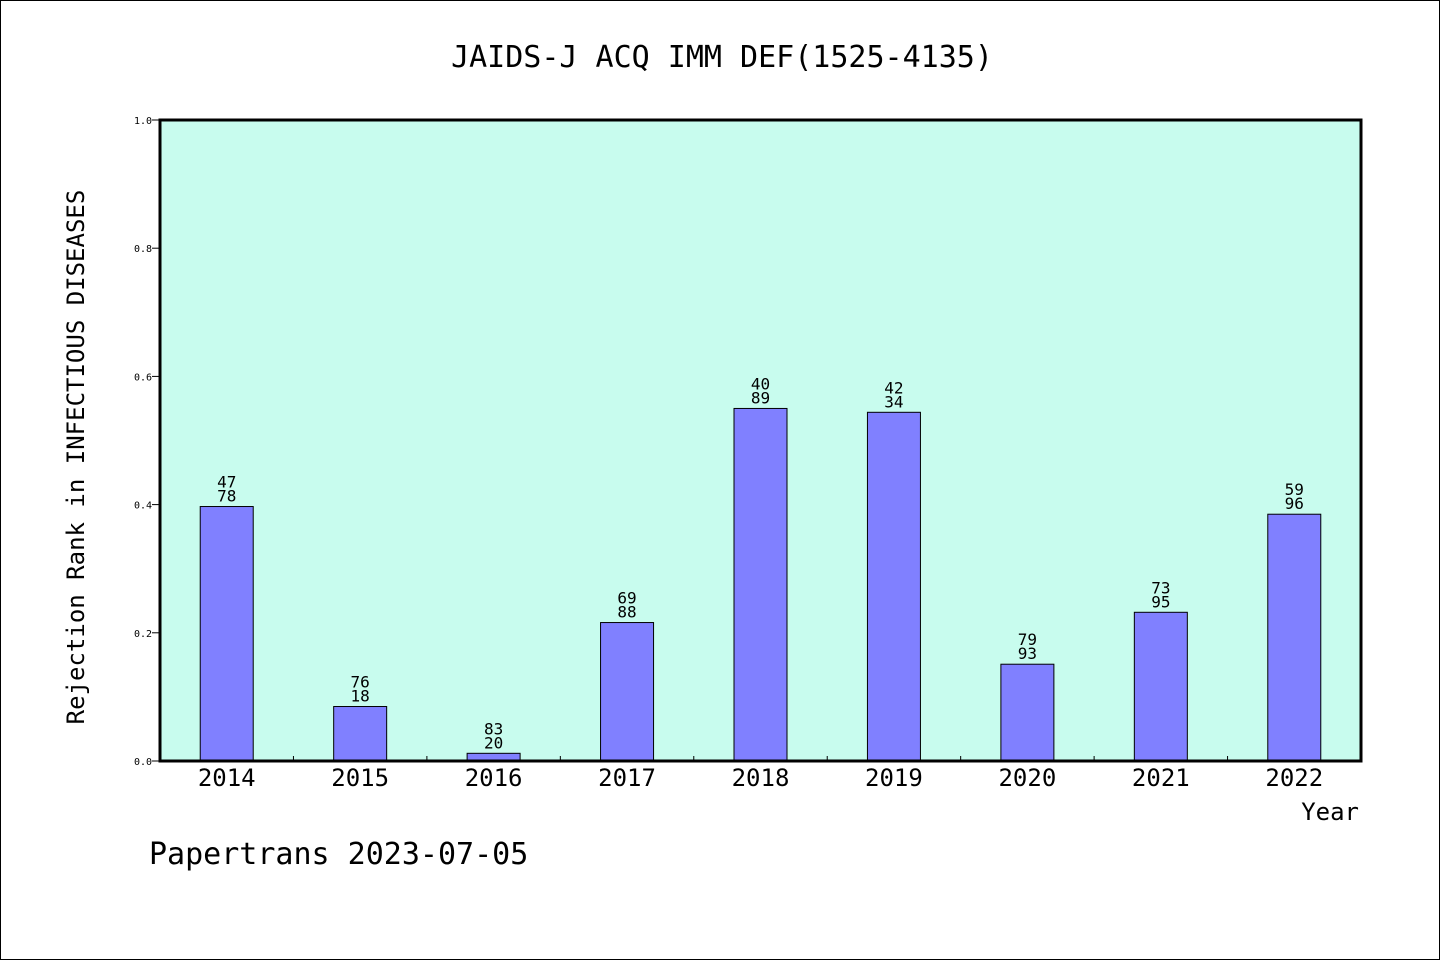 This screenshot has width=1440, height=964. Describe the element at coordinates (226, 496) in the screenshot. I see `bar-label-bottom-2014: 78` at that location.